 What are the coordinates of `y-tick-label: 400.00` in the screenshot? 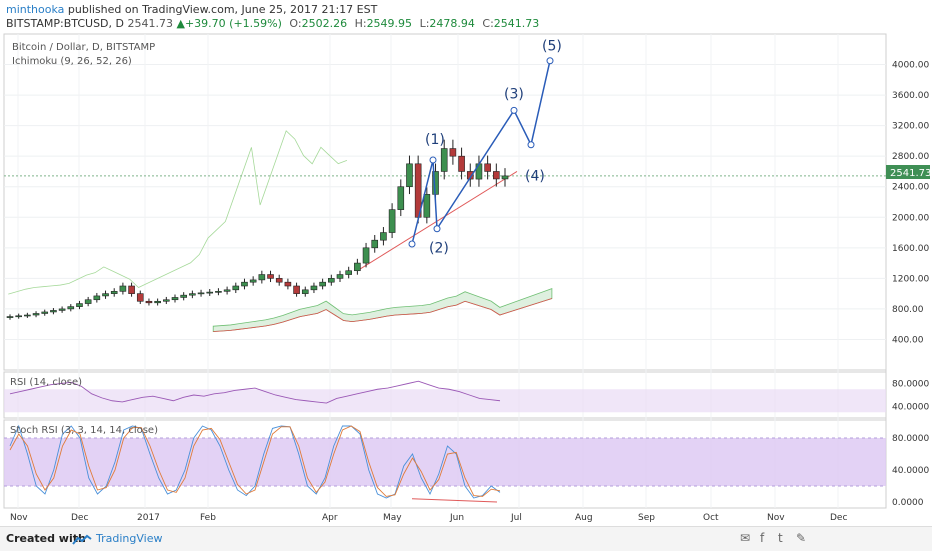 It's located at (908, 340).